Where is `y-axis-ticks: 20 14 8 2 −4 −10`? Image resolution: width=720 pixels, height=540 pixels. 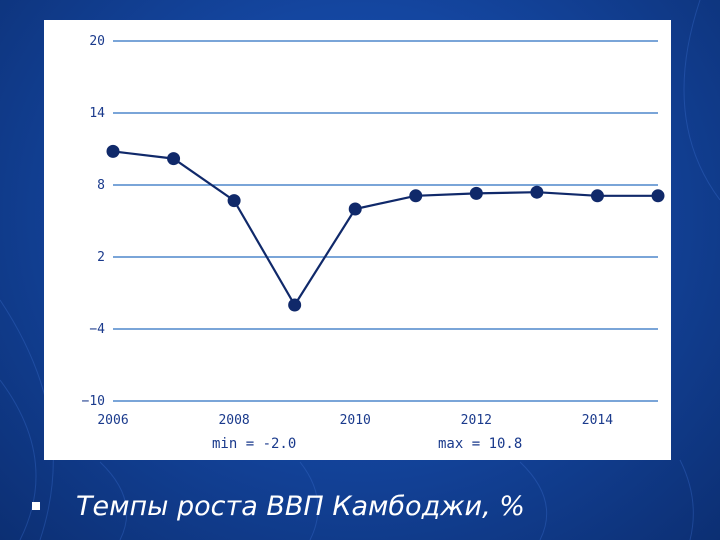 y-axis-ticks: 20 14 8 2 −4 −10 is located at coordinates (94, 221).